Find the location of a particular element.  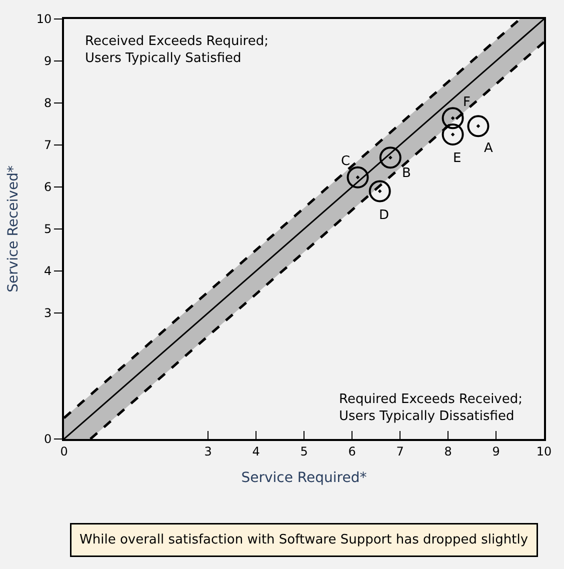

annotation: B is located at coordinates (406, 173).